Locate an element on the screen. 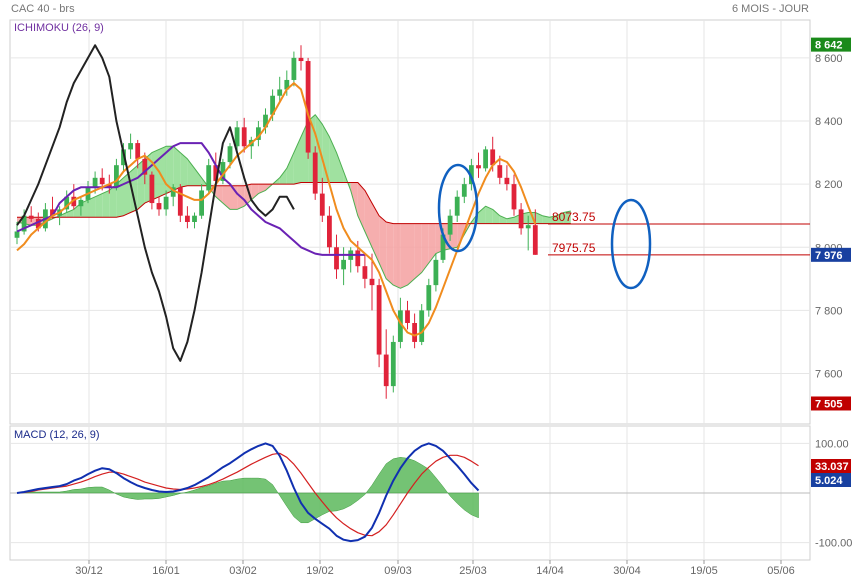 Image resolution: width=854 pixels, height=580 pixels. ichimoku-title: ICHIMOKU (26, 9) is located at coordinates (59, 28).